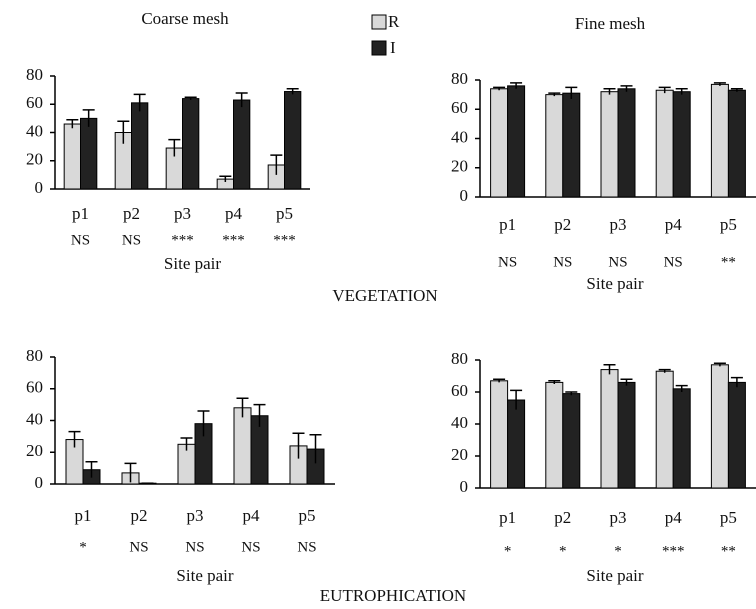  What do you see at coordinates (185, 18) in the screenshot?
I see `chart-title: Coarse mesh` at bounding box center [185, 18].